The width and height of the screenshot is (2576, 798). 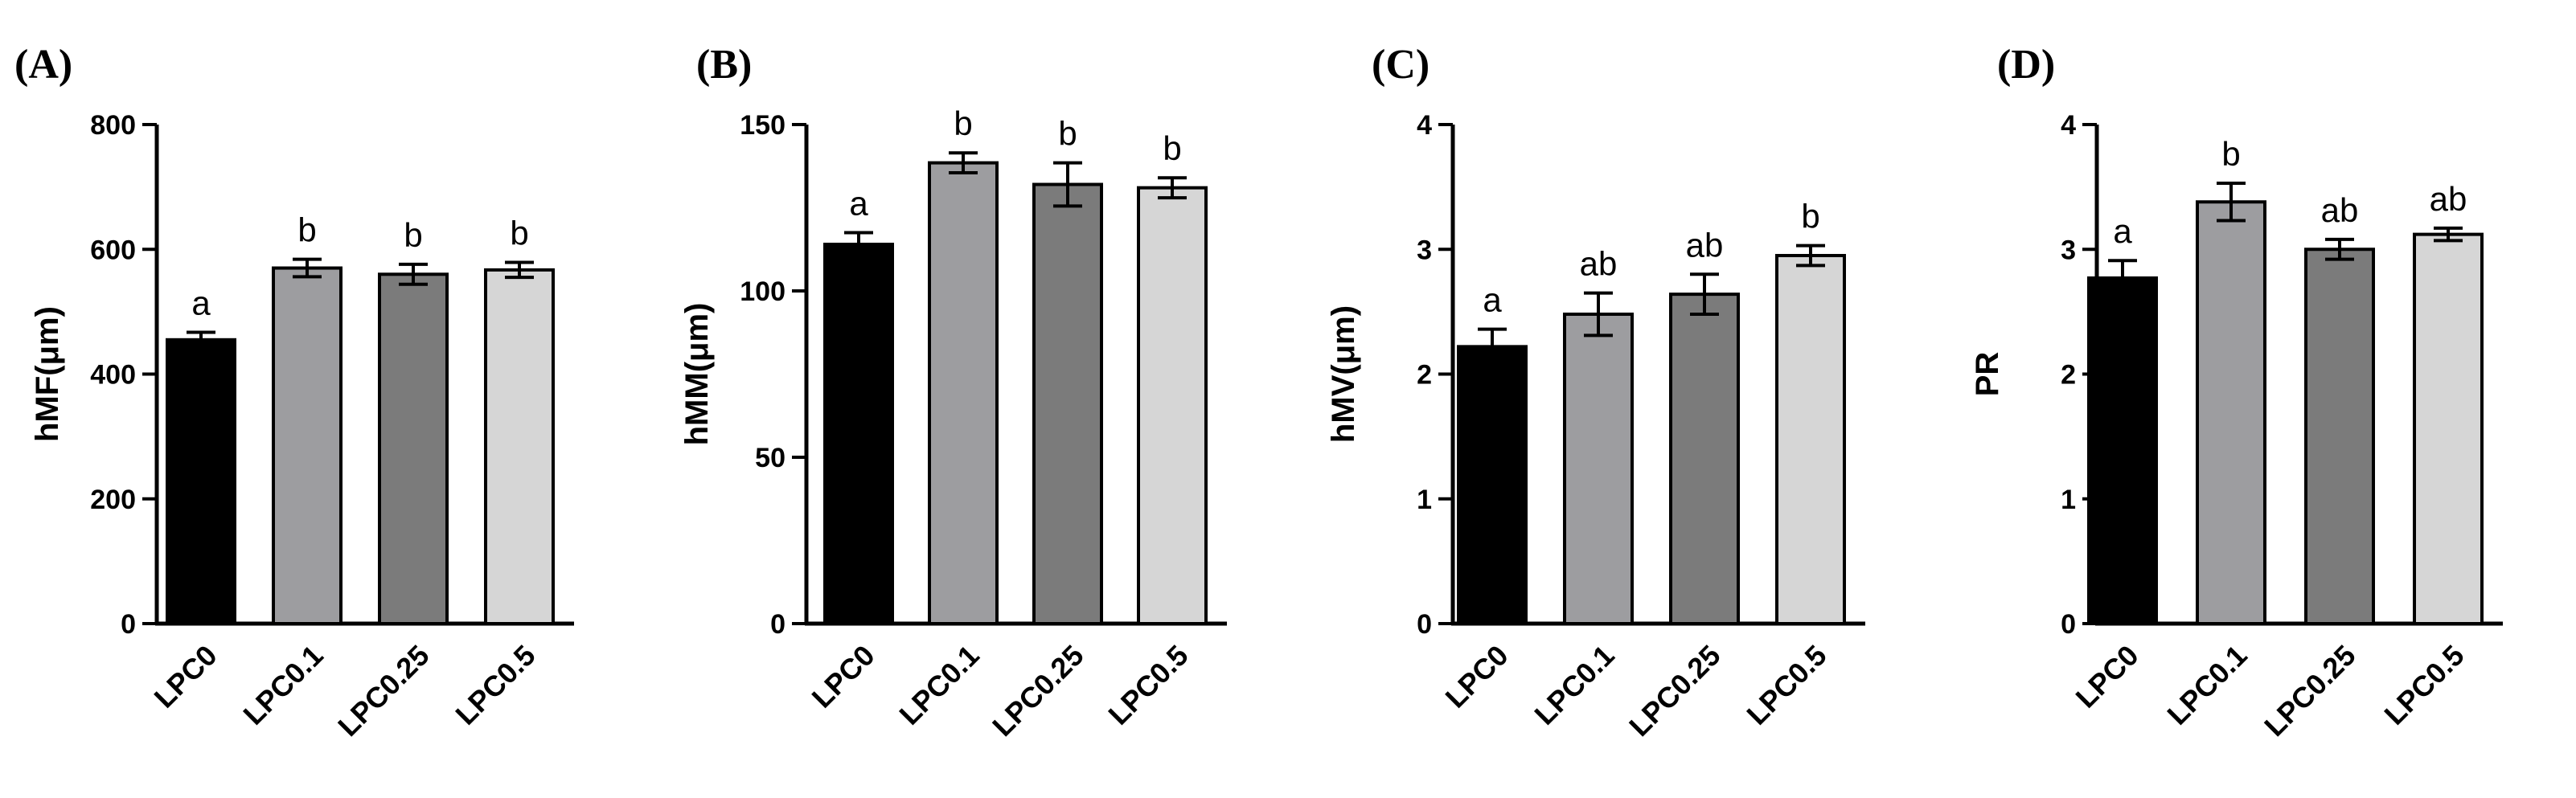 I want to click on y-axis-title: hMV(μm), so click(x=1343, y=374).